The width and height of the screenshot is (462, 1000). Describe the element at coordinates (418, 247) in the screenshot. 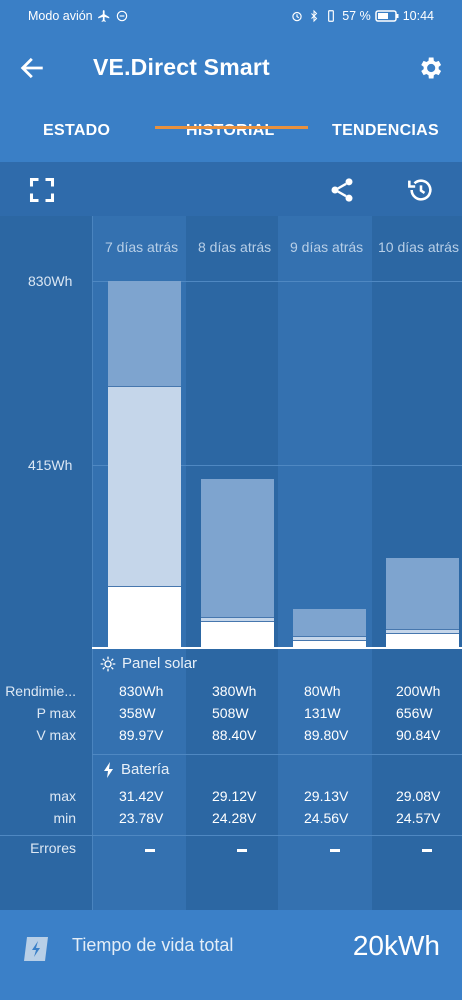

I see `day-label: 10 días atrás` at that location.